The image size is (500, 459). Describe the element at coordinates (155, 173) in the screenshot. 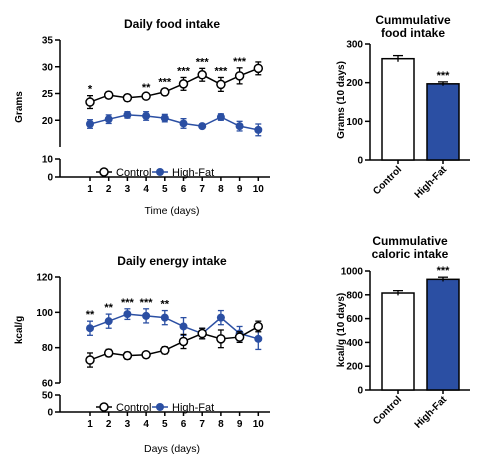

I see `legend: Control High-Fat` at that location.